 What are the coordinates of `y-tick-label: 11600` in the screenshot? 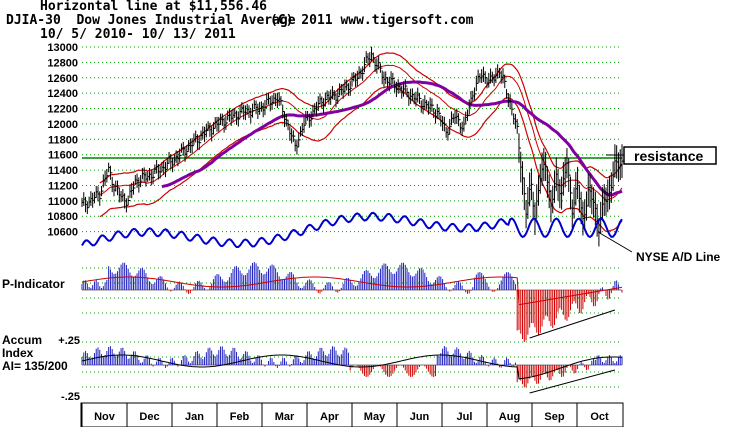 It's located at (63, 156).